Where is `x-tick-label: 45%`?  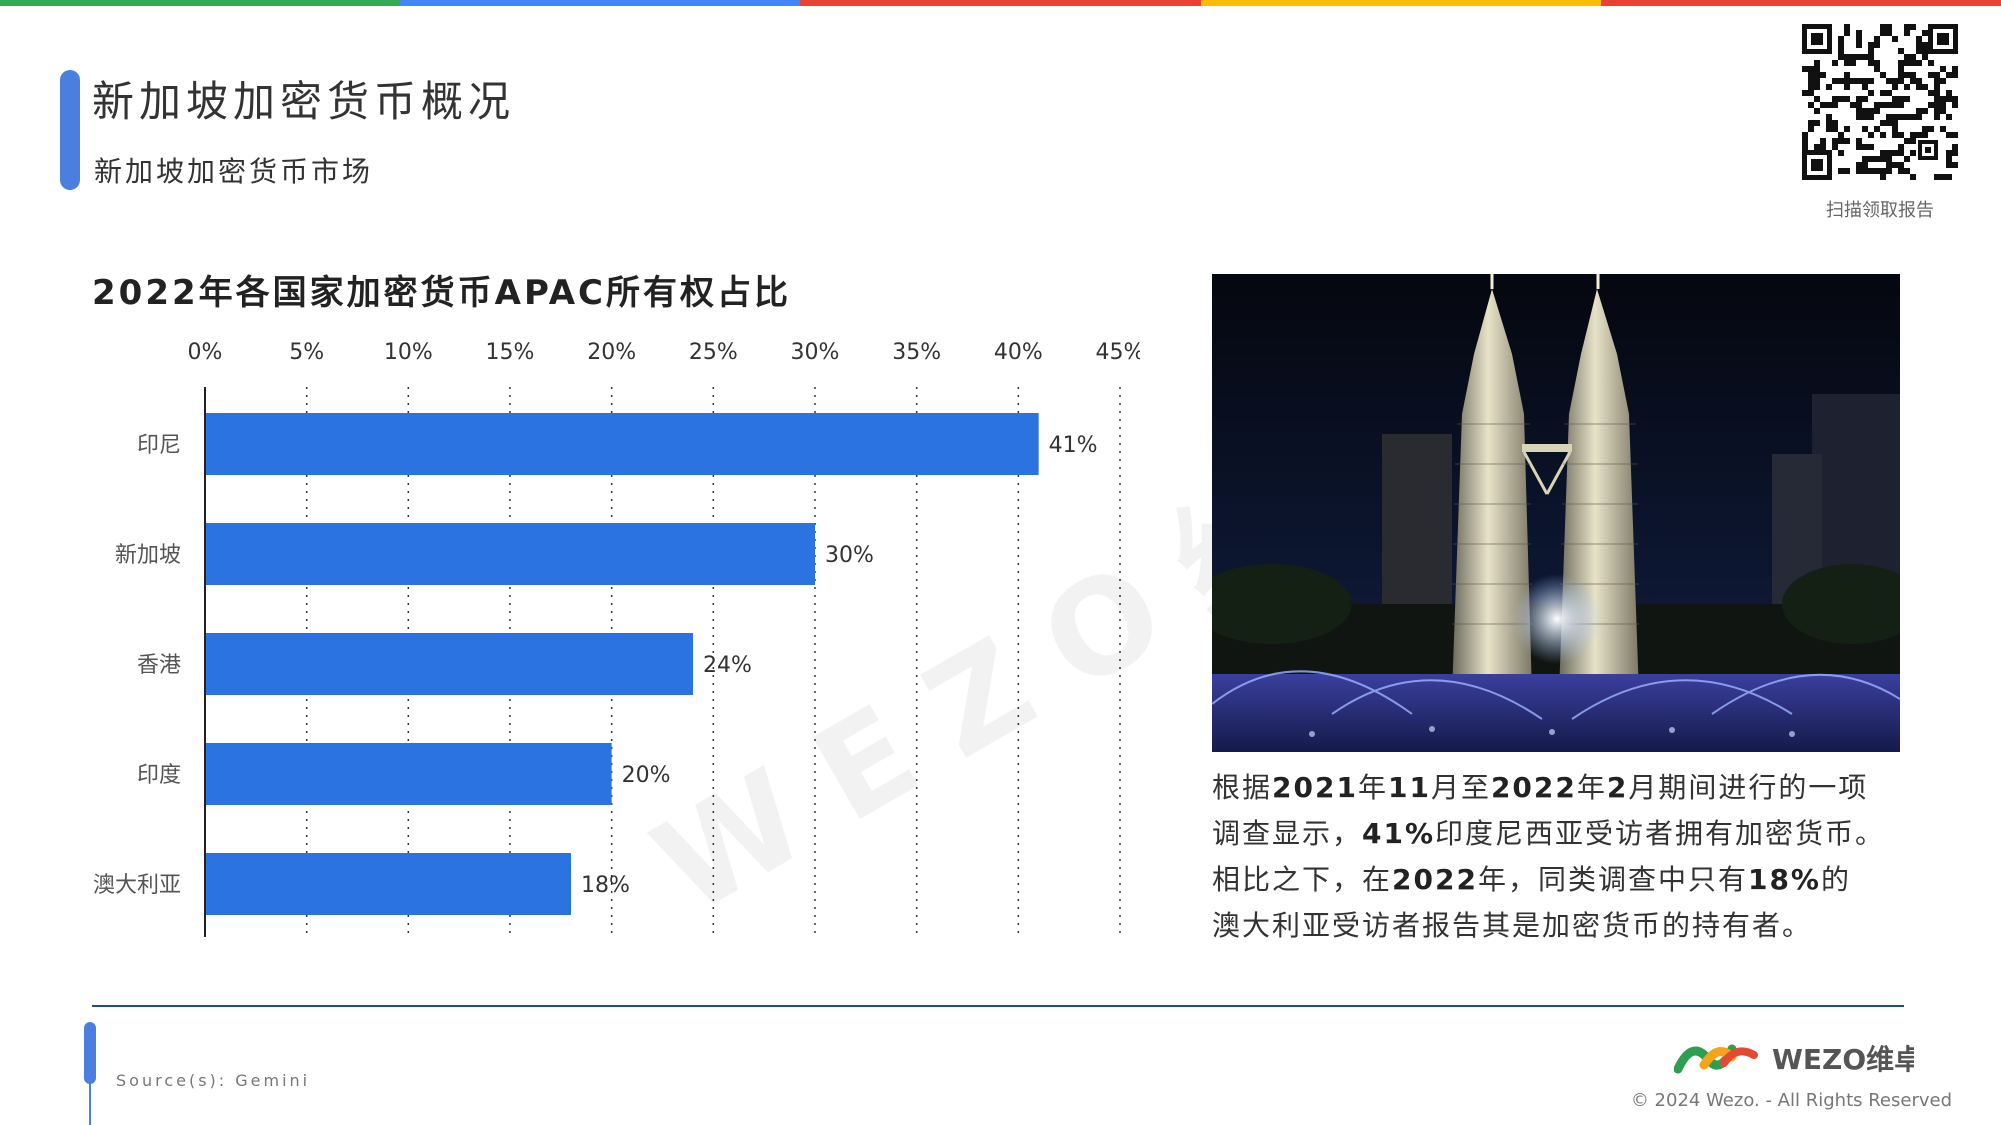 x-tick-label: 45% is located at coordinates (1118, 352).